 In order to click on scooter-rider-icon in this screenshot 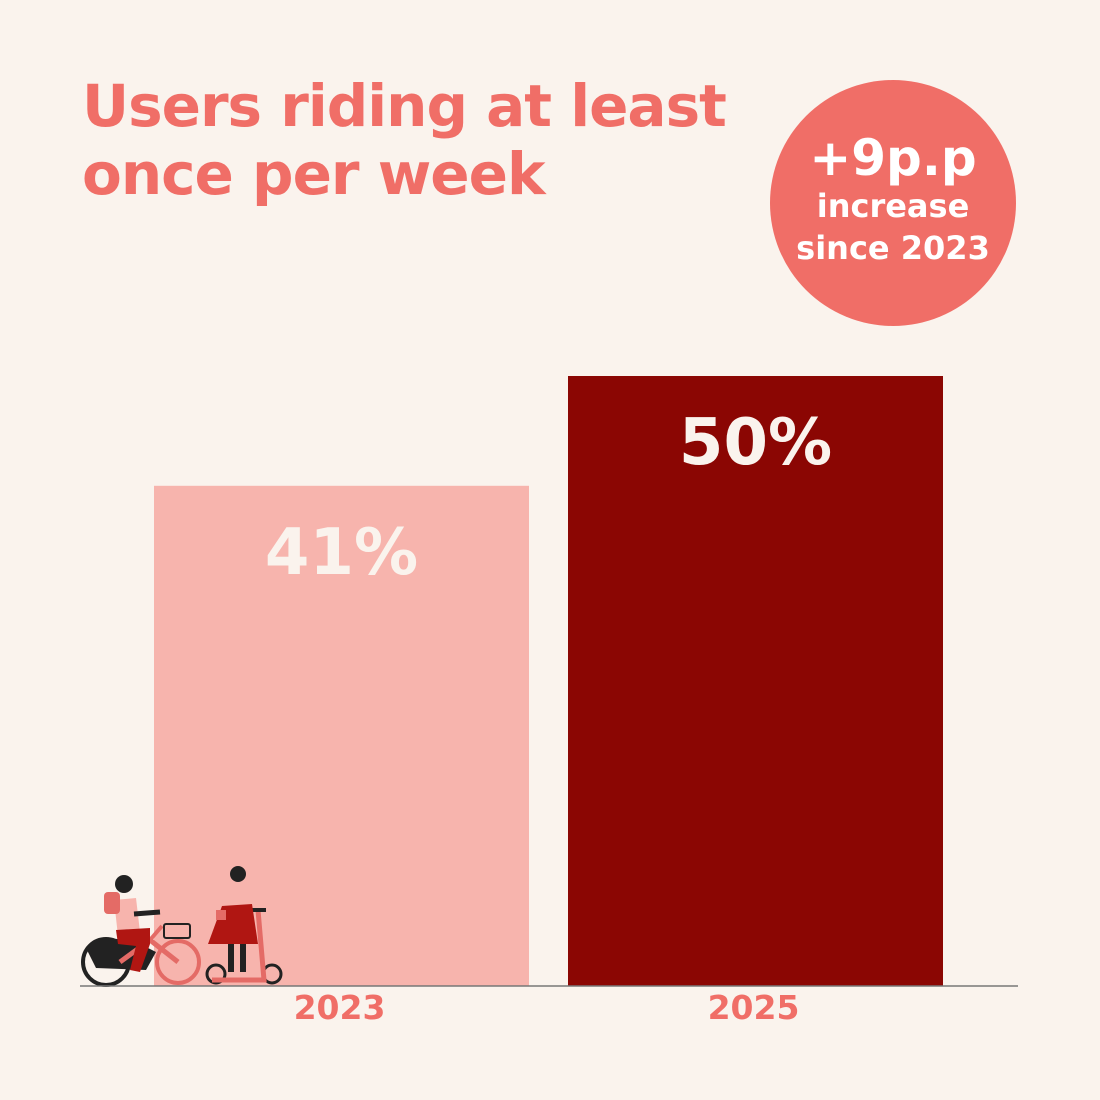, I will do `click(244, 925)`.